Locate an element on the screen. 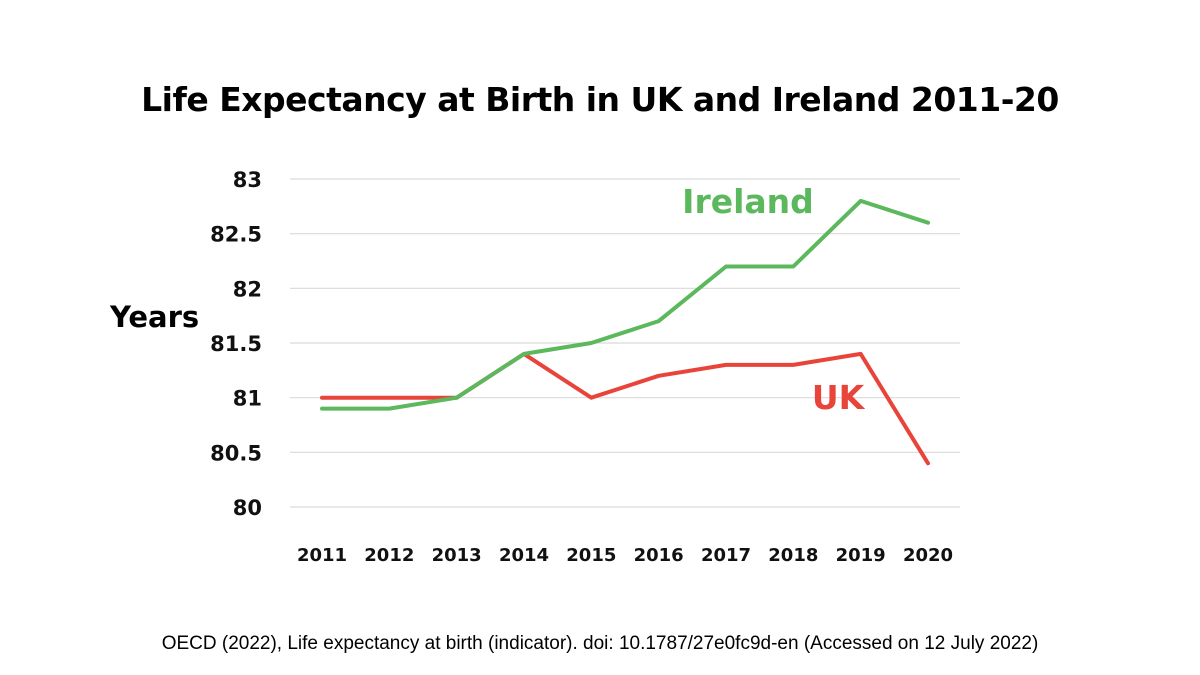  x-tick-label: 2017 is located at coordinates (726, 555).